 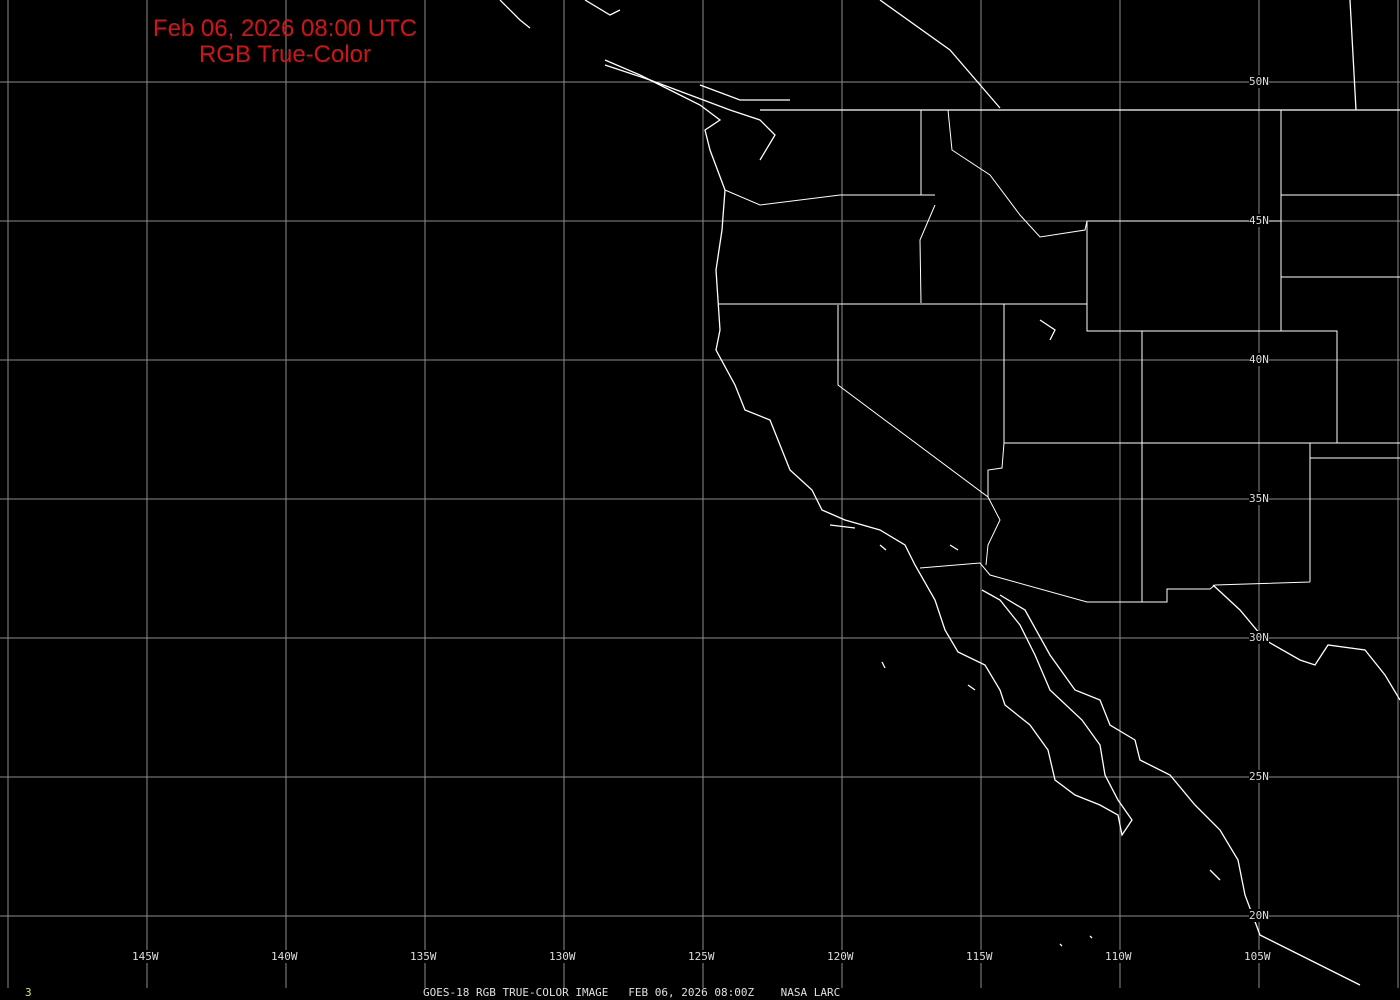 What do you see at coordinates (1257, 956) in the screenshot?
I see `longitude-label: 105W` at bounding box center [1257, 956].